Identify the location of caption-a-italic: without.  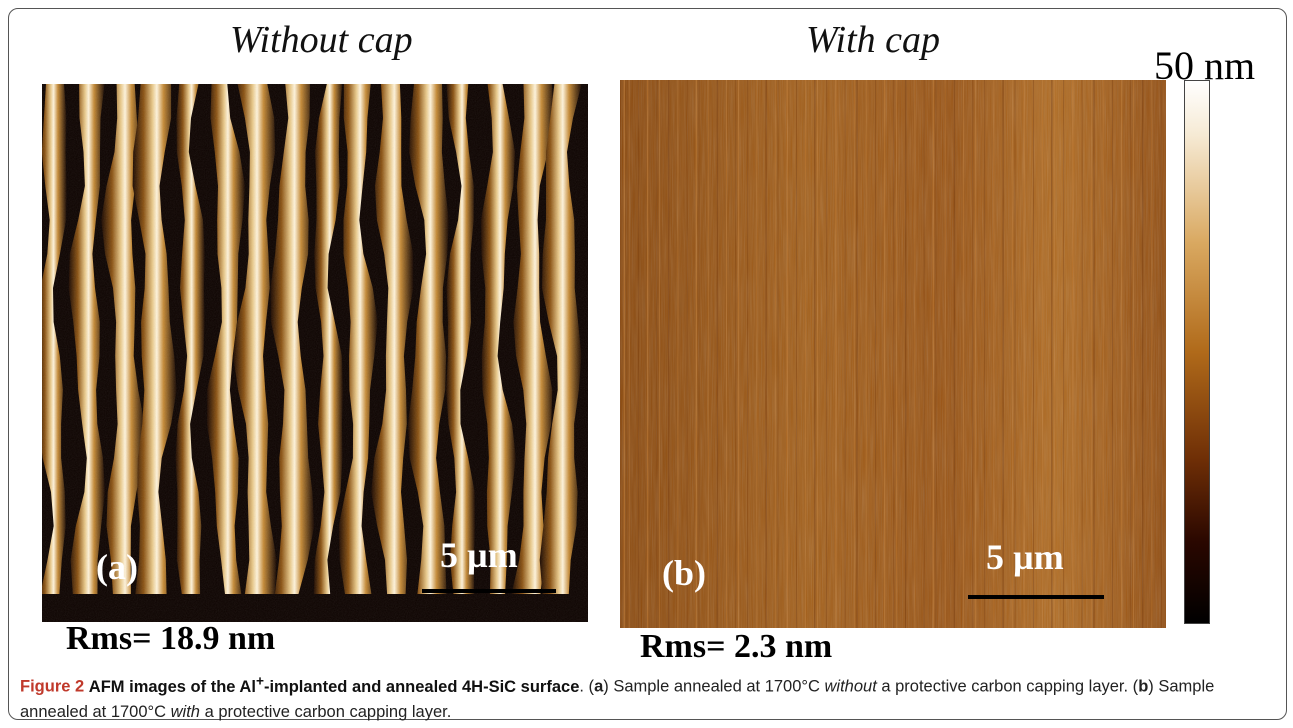
(850, 686).